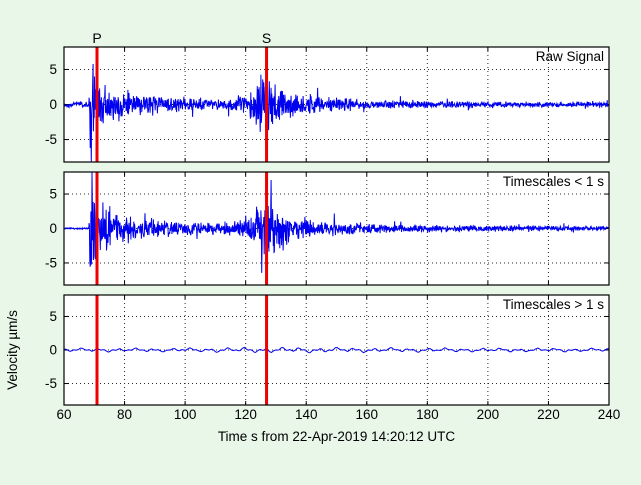  What do you see at coordinates (185, 414) in the screenshot?
I see `x-tick-label: 100` at bounding box center [185, 414].